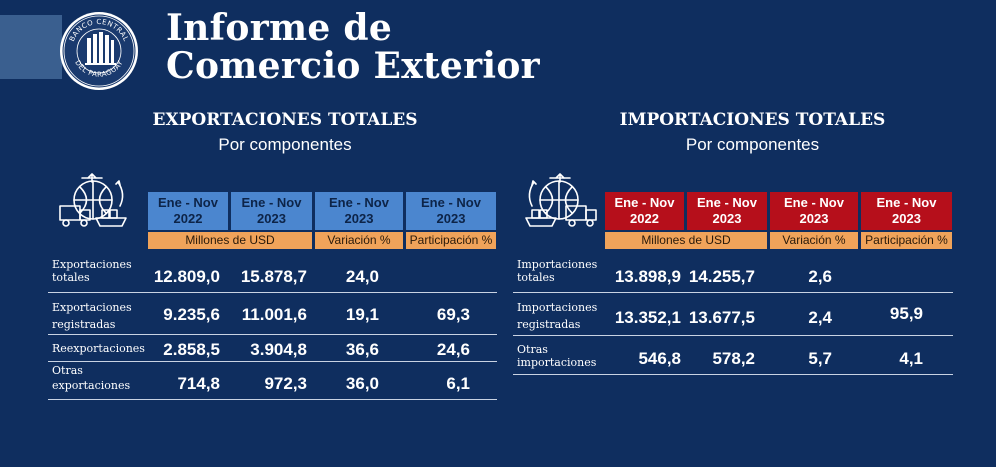 Image resolution: width=996 pixels, height=467 pixels. Describe the element at coordinates (230, 240) in the screenshot. I see `export-unit-millions: Millones de USD` at that location.